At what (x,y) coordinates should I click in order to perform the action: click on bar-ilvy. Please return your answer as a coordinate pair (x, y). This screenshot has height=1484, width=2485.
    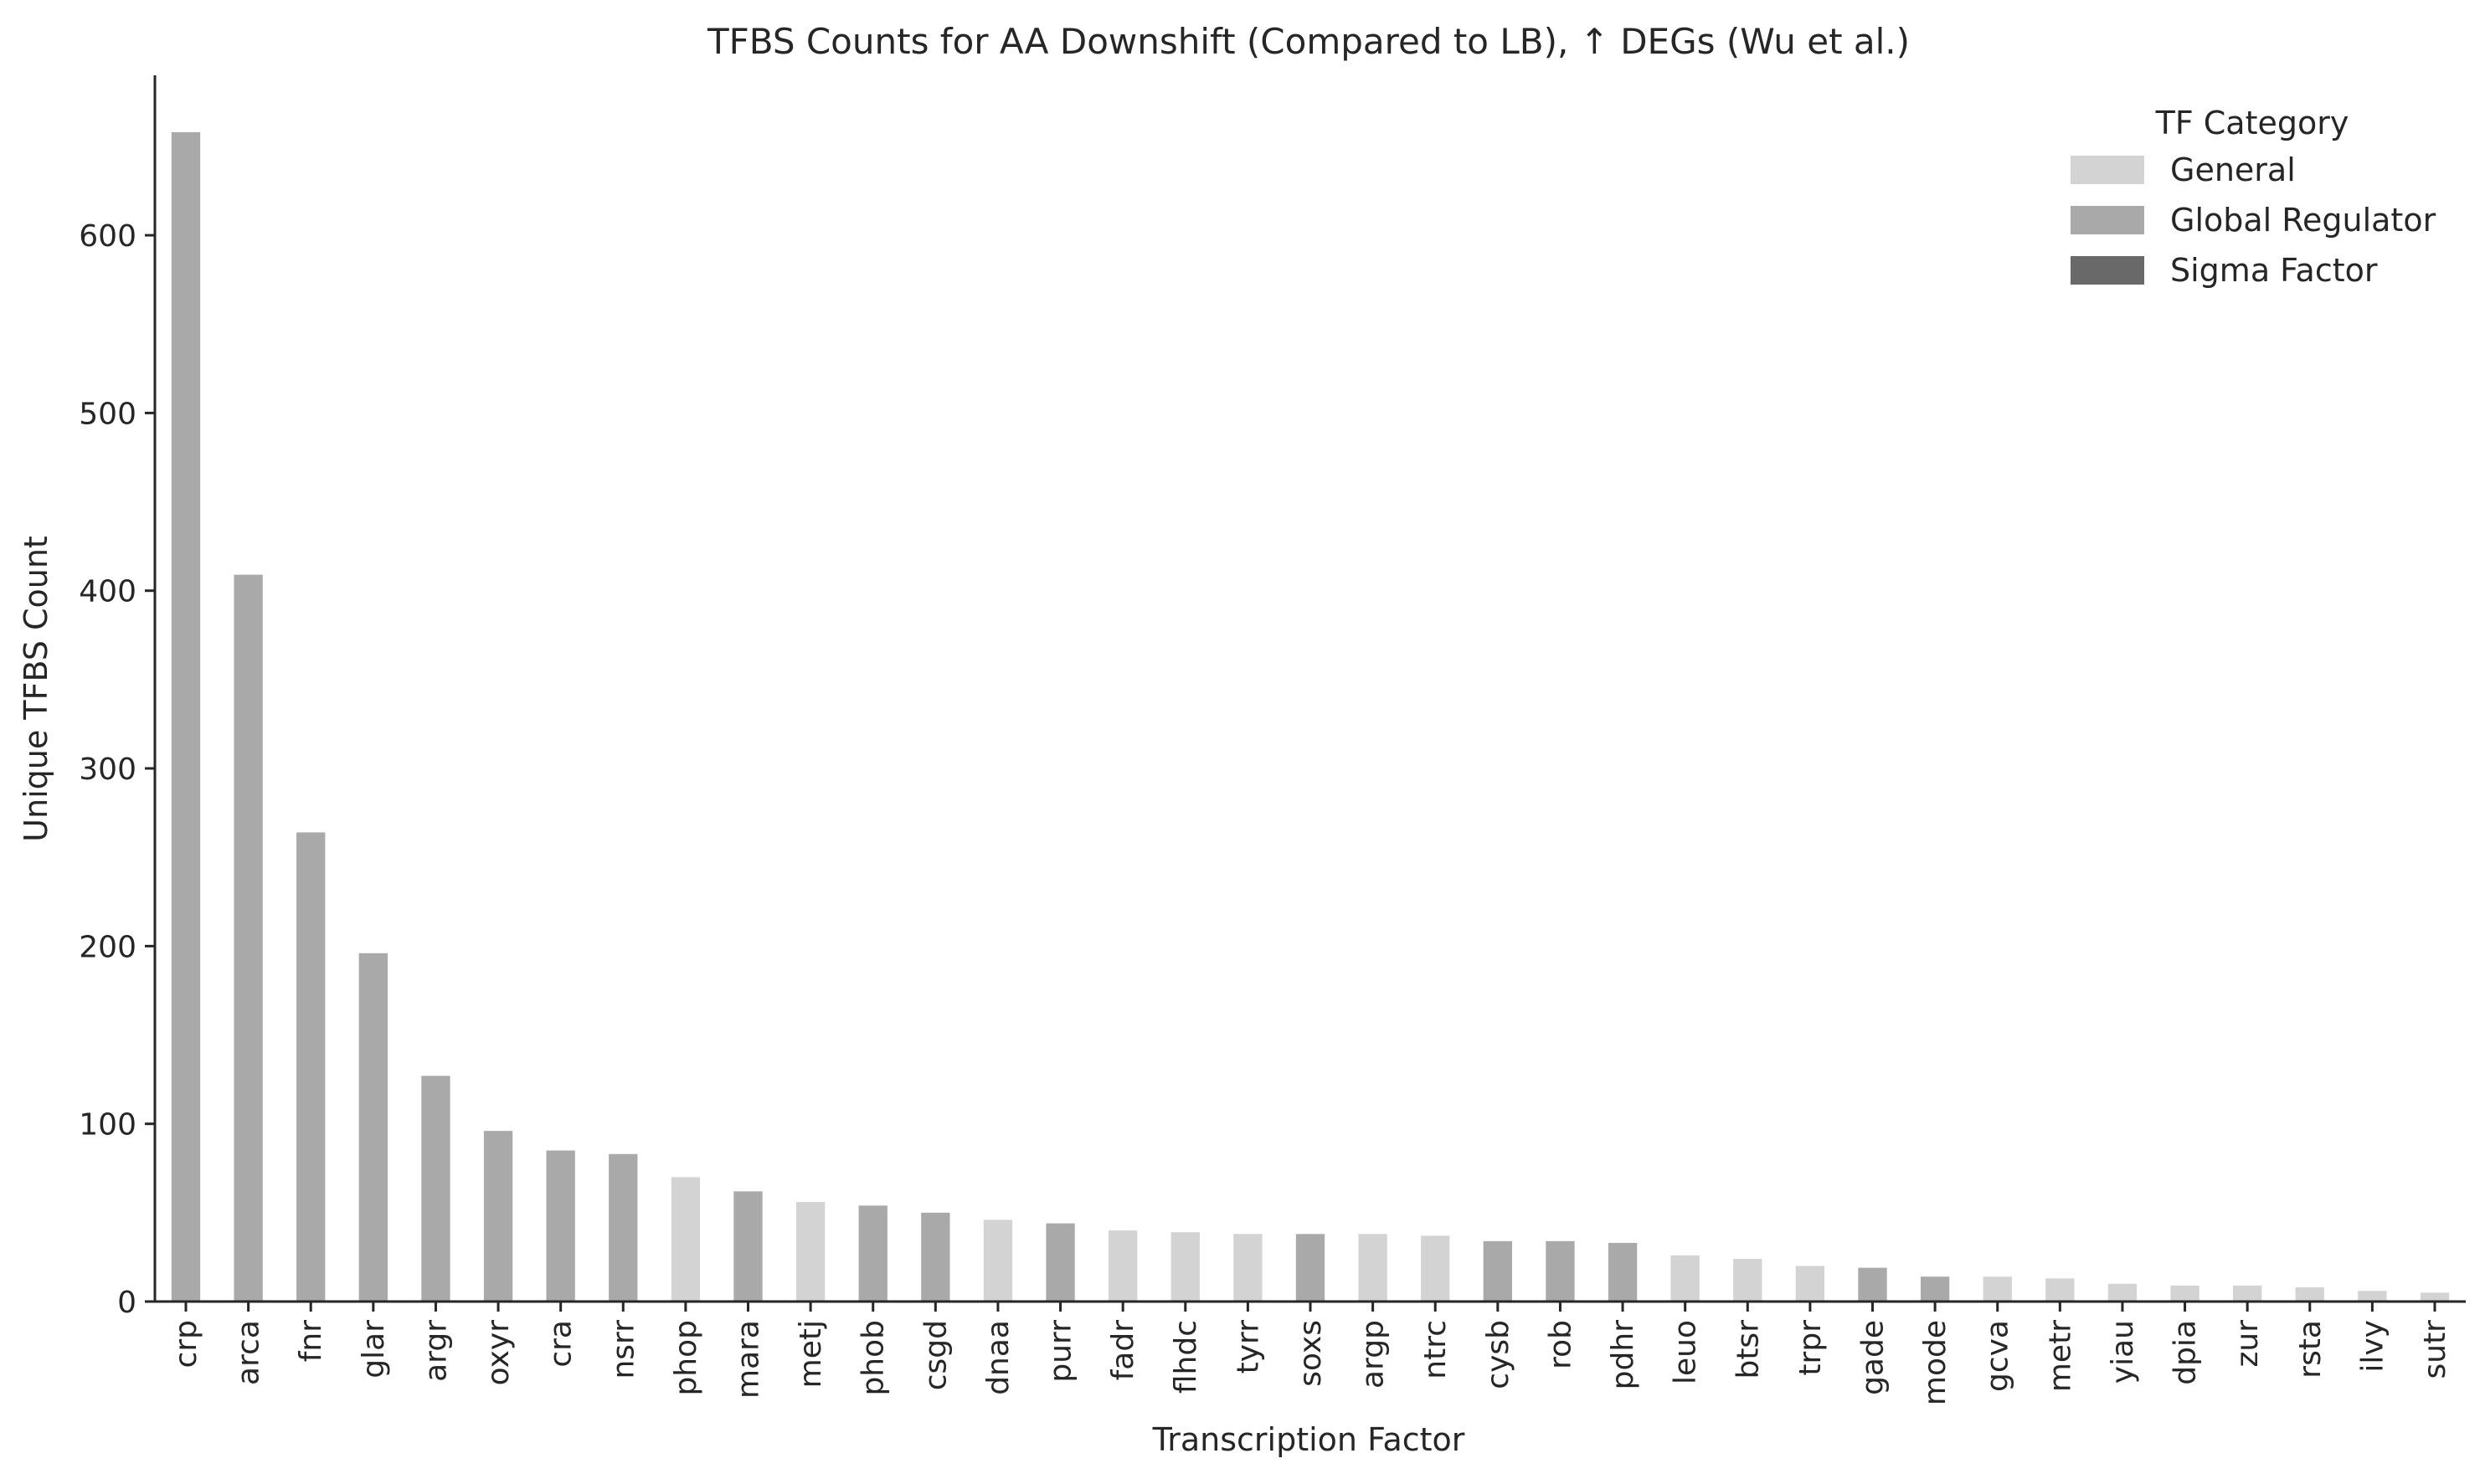
    Looking at the image, I should click on (2372, 1296).